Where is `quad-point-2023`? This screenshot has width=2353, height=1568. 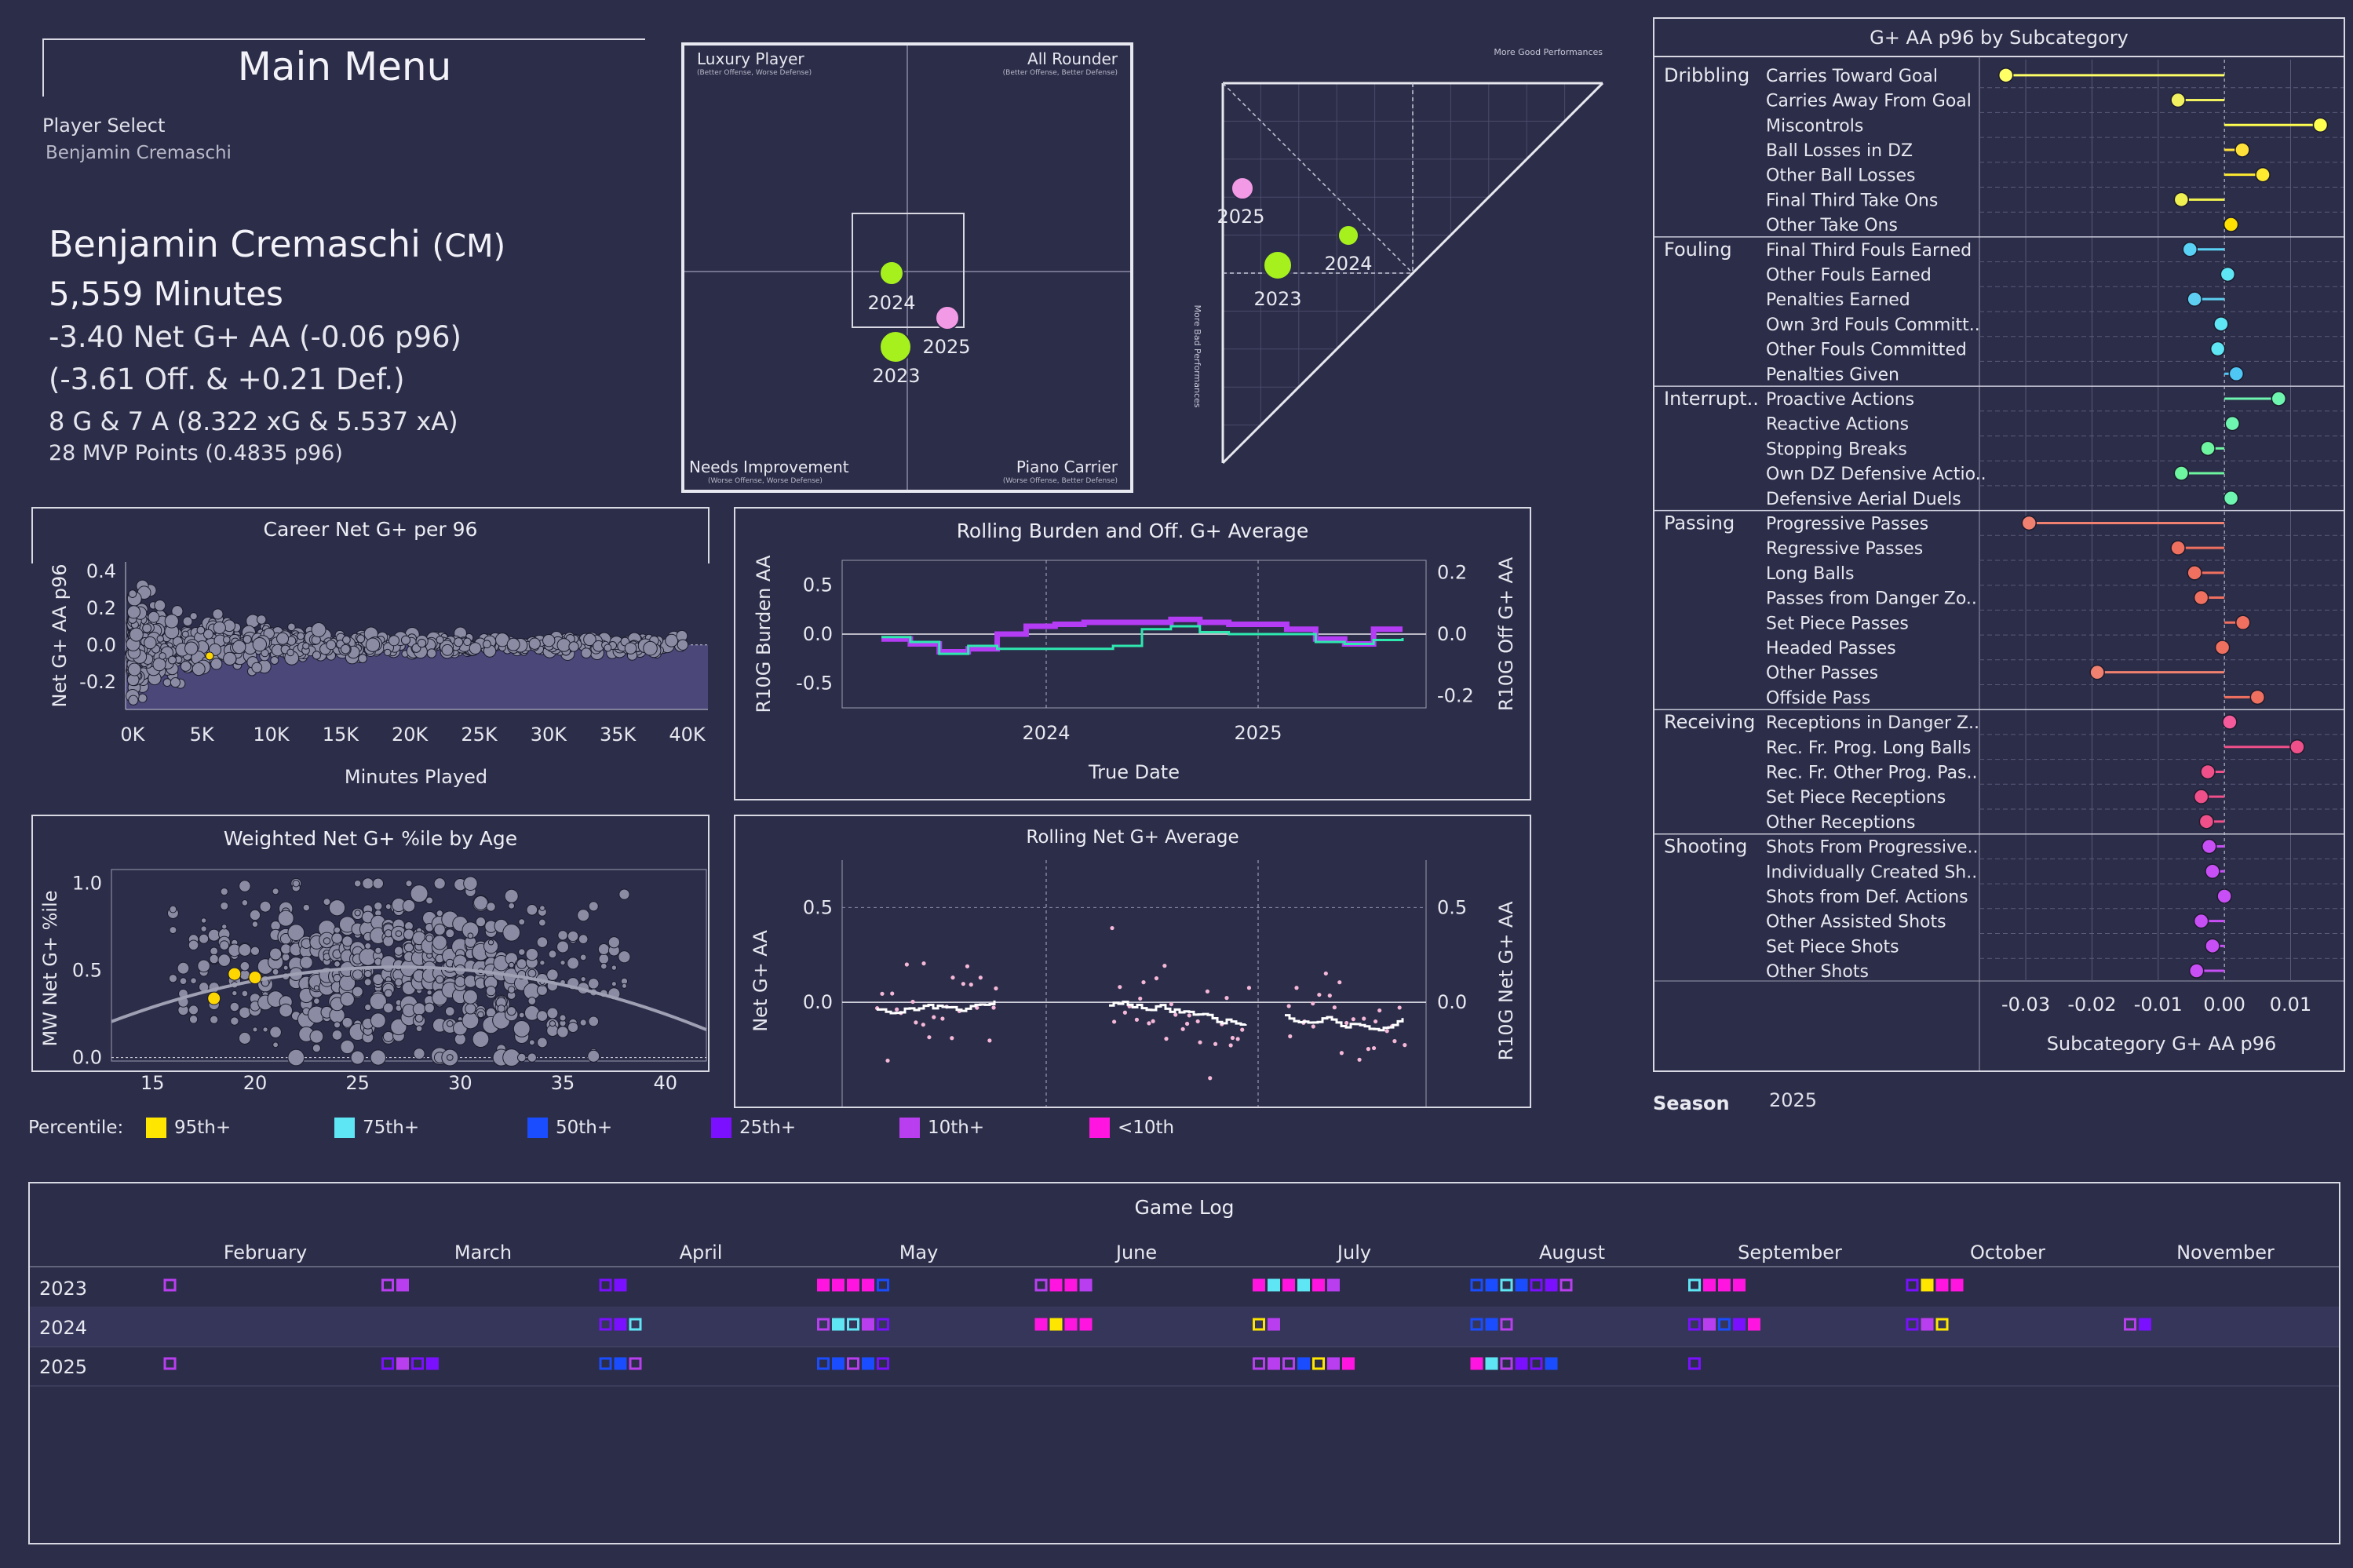 quad-point-2023 is located at coordinates (896, 346).